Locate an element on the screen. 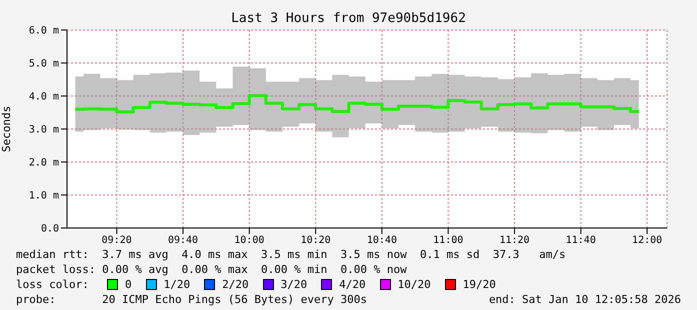 The width and height of the screenshot is (697, 310). y-tick-label: 4.0 m is located at coordinates (43, 97).